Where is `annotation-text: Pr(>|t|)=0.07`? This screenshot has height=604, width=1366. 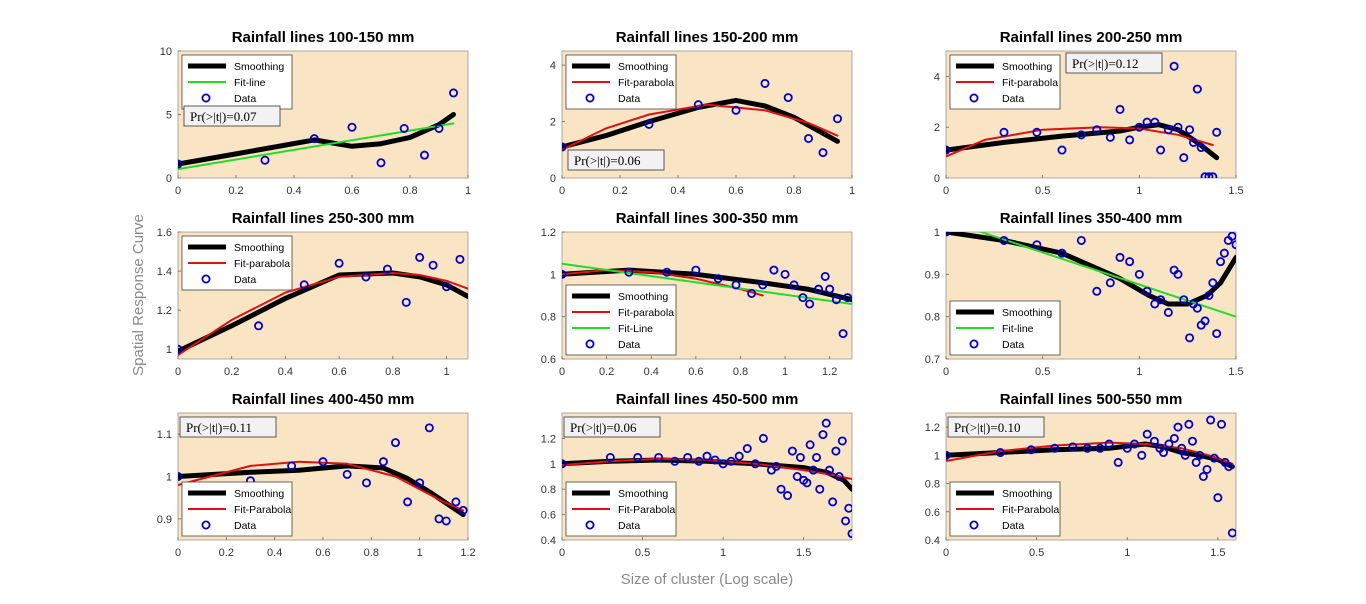 annotation-text: Pr(>|t|)=0.07 is located at coordinates (223, 116).